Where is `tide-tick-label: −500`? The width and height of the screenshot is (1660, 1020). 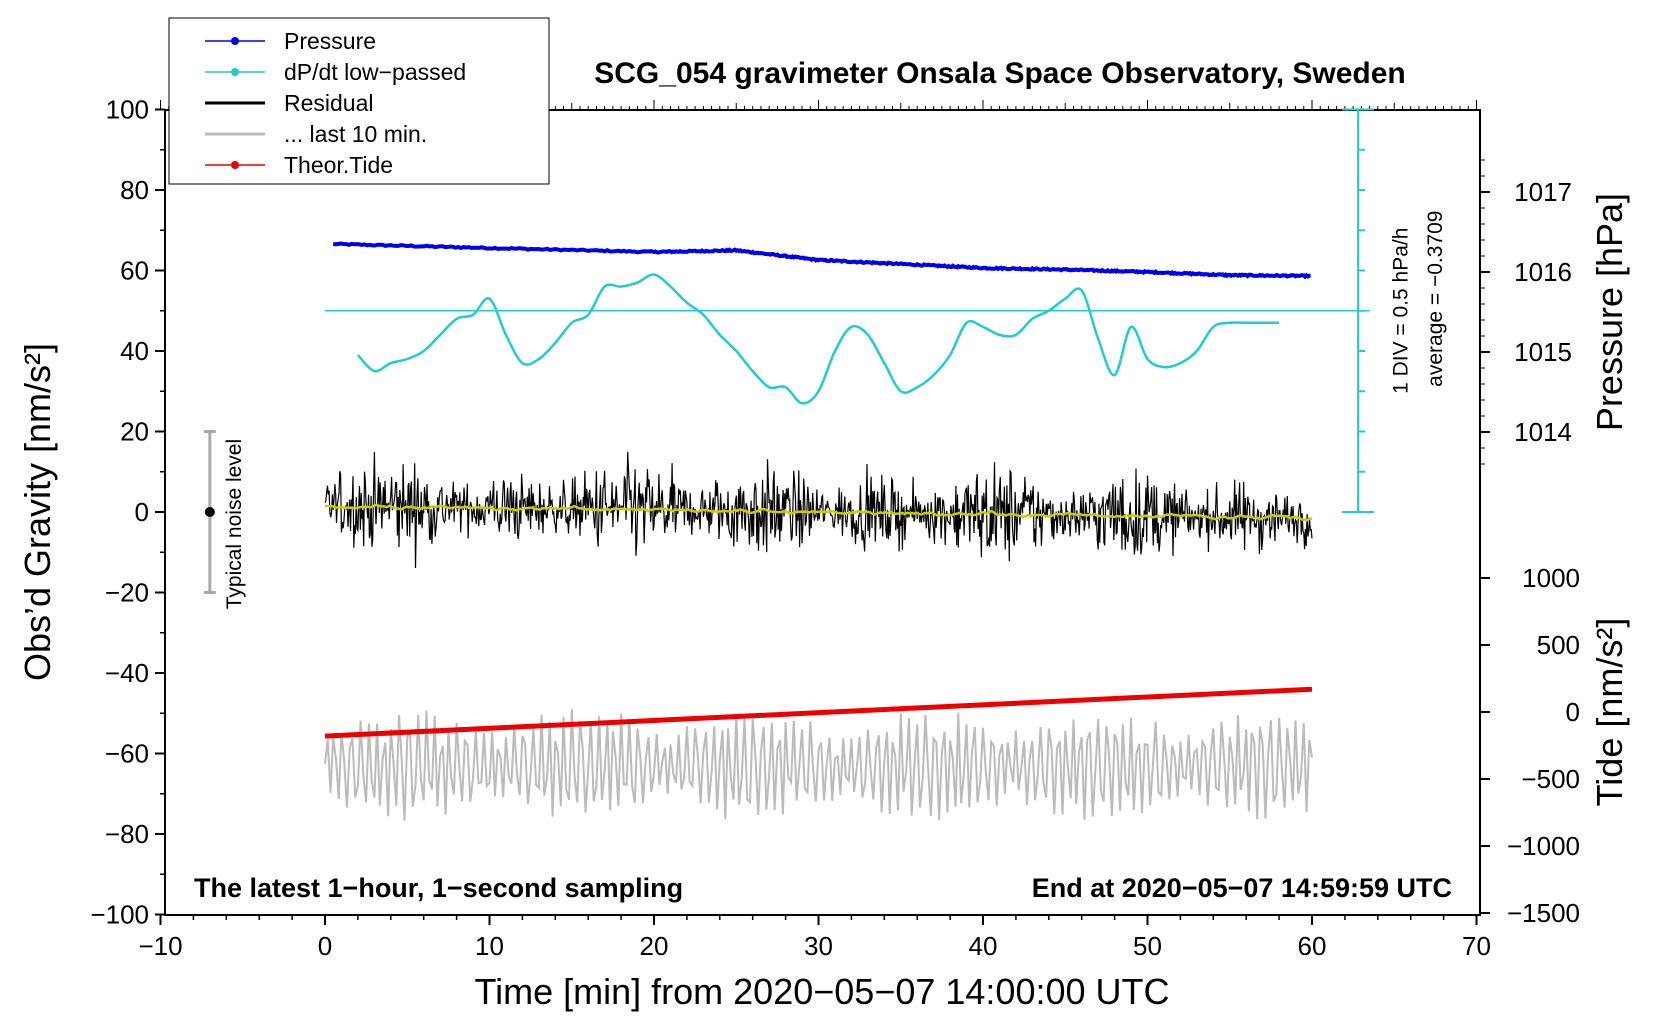
tide-tick-label: −500 is located at coordinates (1550, 779).